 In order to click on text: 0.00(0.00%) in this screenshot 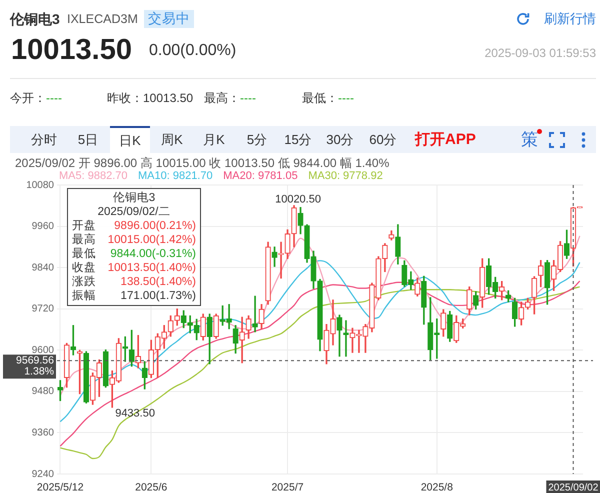, I will do `click(192, 51)`.